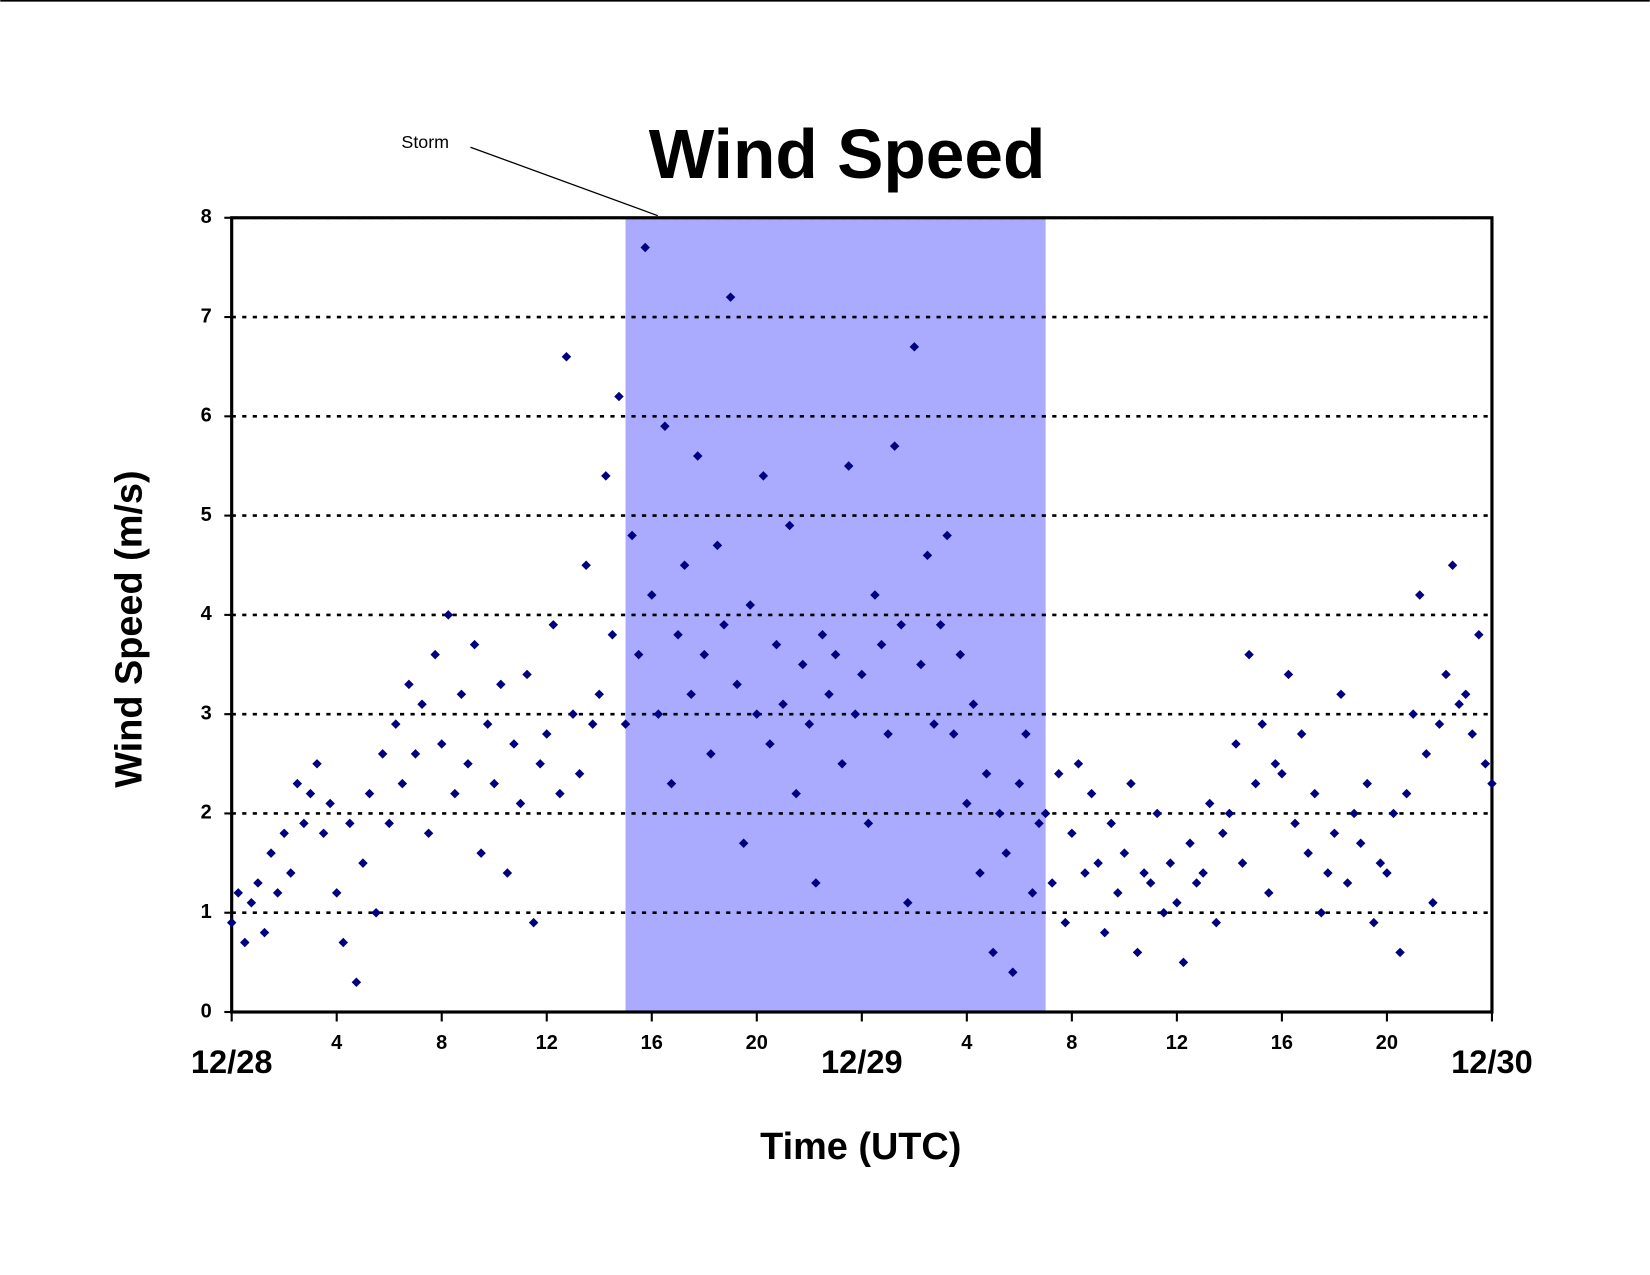 The width and height of the screenshot is (1650, 1275). What do you see at coordinates (862, 1061) in the screenshot?
I see `x-date-label: 12/29` at bounding box center [862, 1061].